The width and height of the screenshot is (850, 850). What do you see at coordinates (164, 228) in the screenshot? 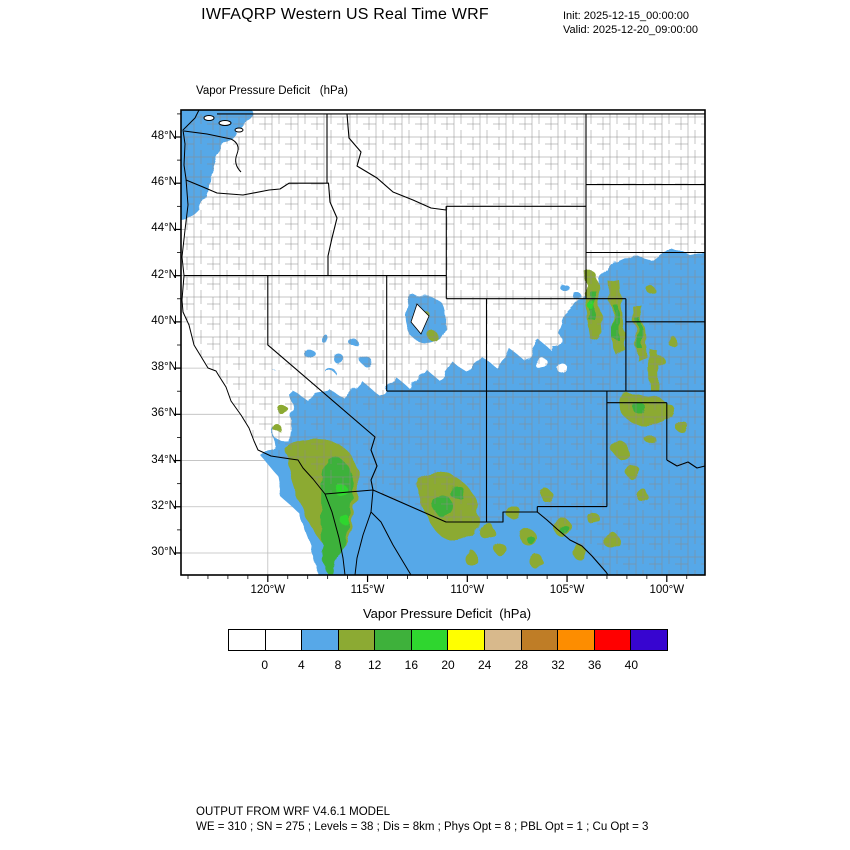
I see `lat-tick-label: 44°N` at bounding box center [164, 228].